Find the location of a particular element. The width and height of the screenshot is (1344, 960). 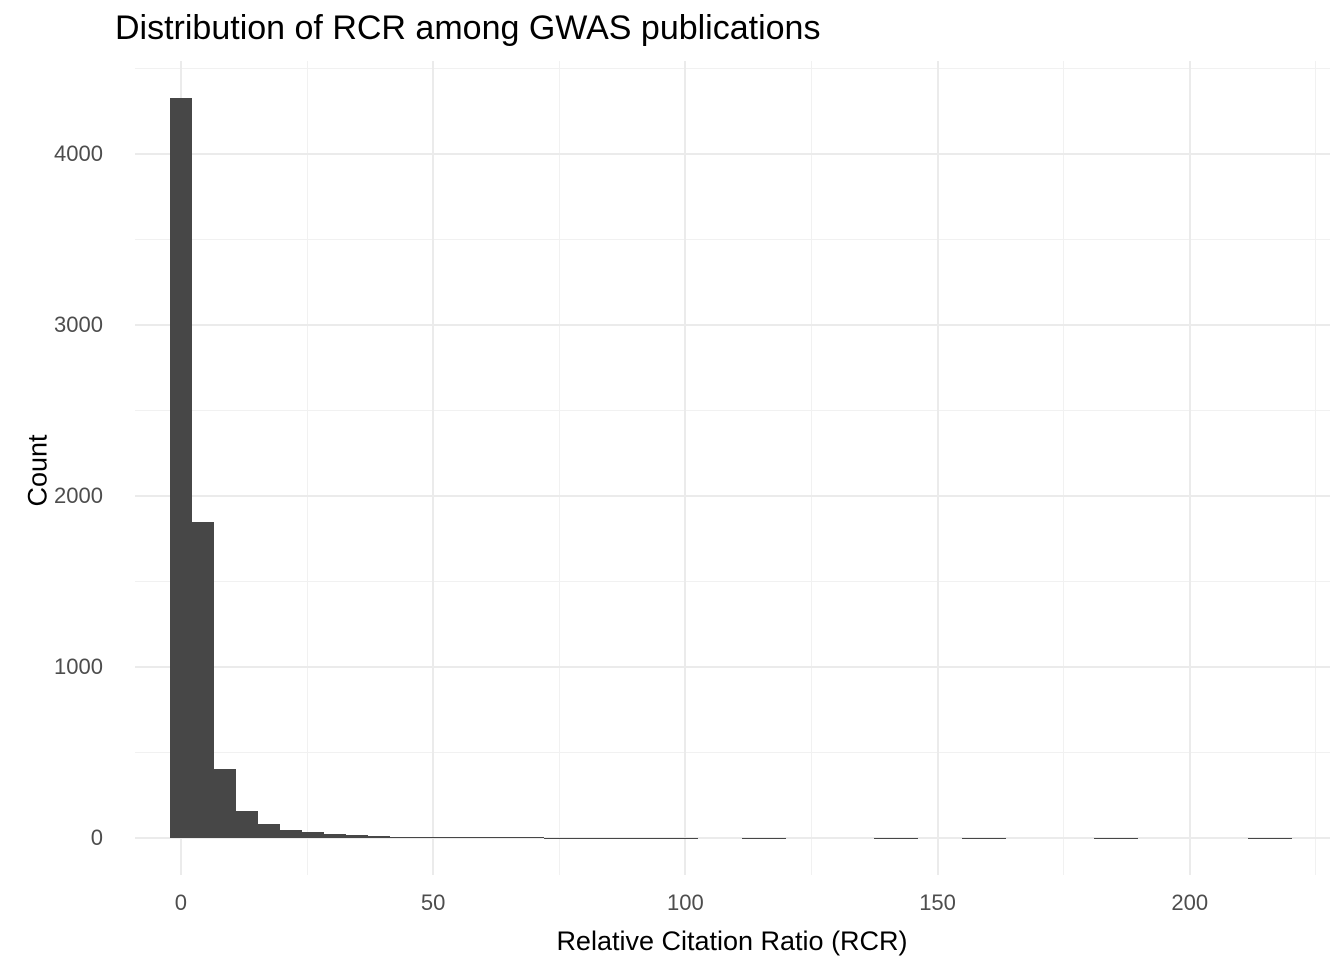

x-tick-label: 200 is located at coordinates (1190, 902).